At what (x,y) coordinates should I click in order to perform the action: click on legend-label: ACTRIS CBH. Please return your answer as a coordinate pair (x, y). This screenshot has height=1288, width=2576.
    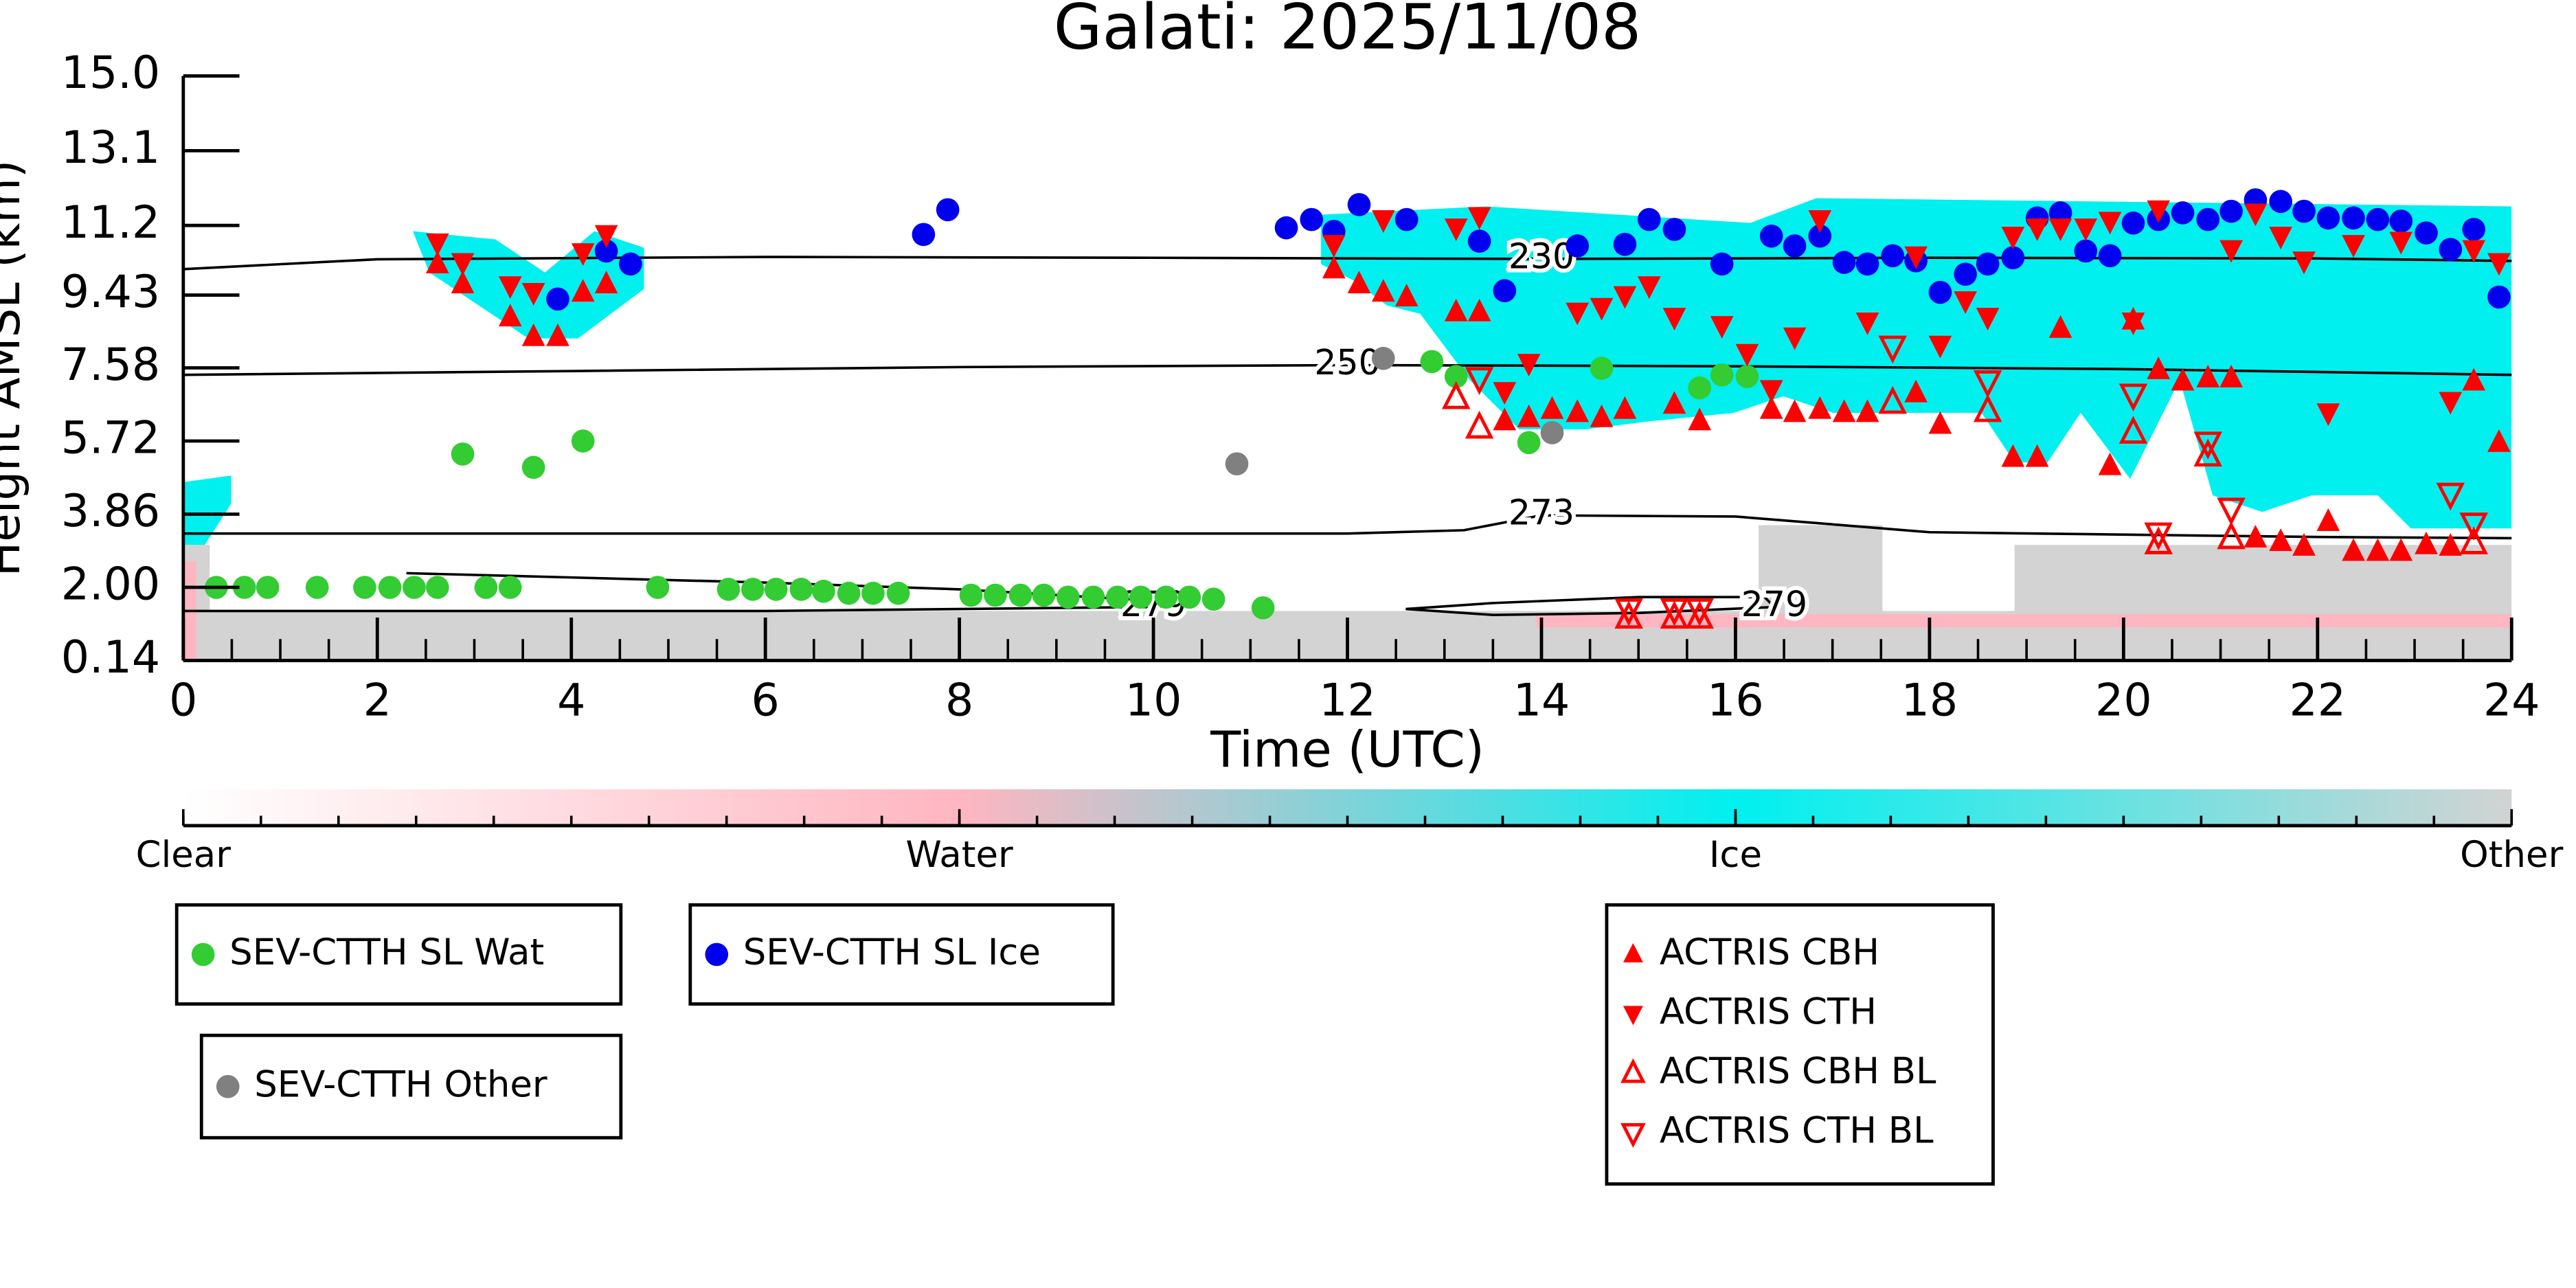
    Looking at the image, I should click on (1769, 952).